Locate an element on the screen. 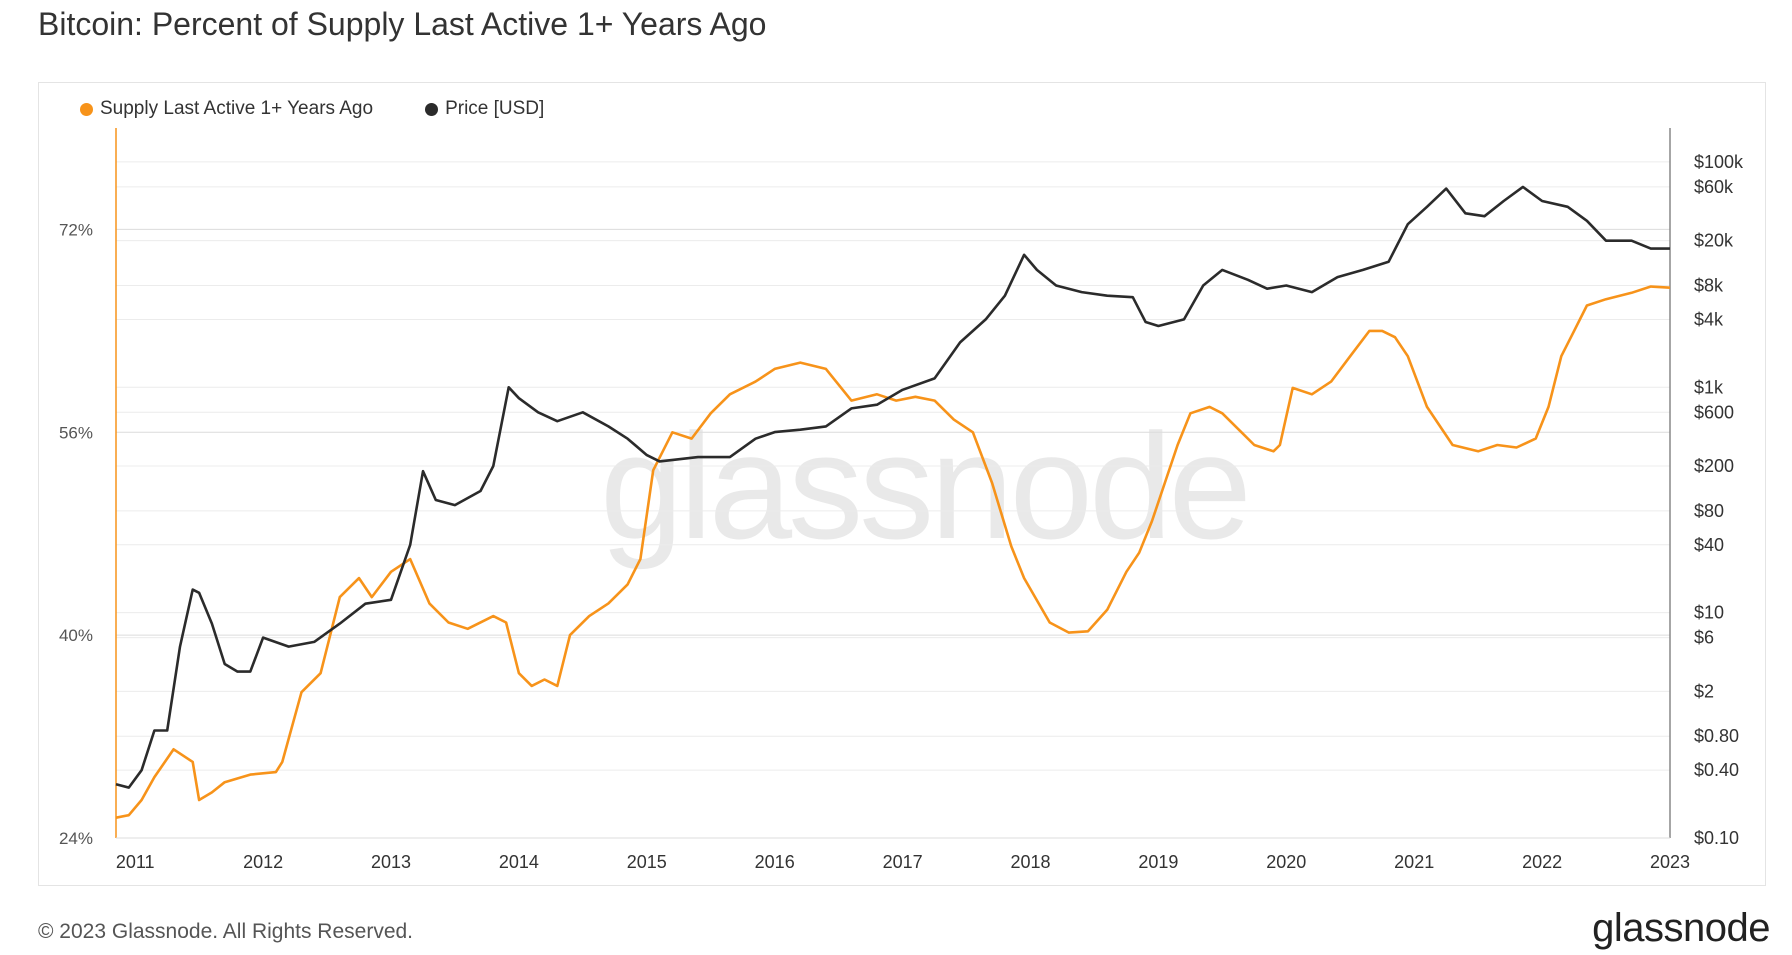  y-left-tick-label: 56% is located at coordinates (76, 432).